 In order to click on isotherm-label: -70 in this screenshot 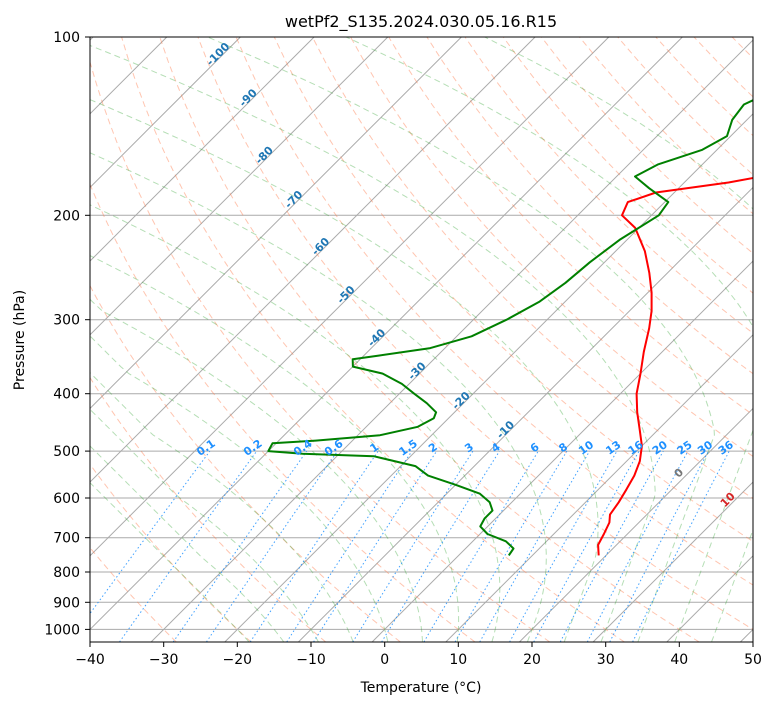, I will do `click(293, 199)`.